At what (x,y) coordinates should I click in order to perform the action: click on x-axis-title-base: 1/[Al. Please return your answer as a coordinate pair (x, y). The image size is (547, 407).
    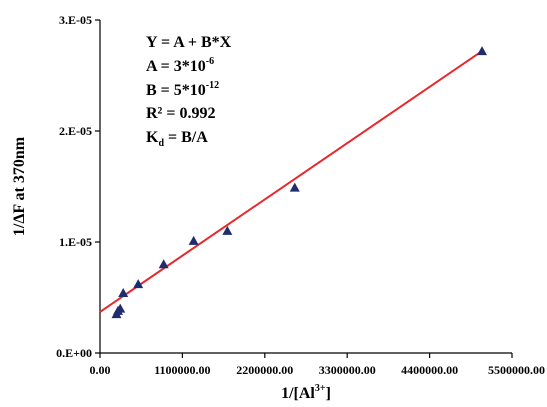
    Looking at the image, I should click on (298, 393).